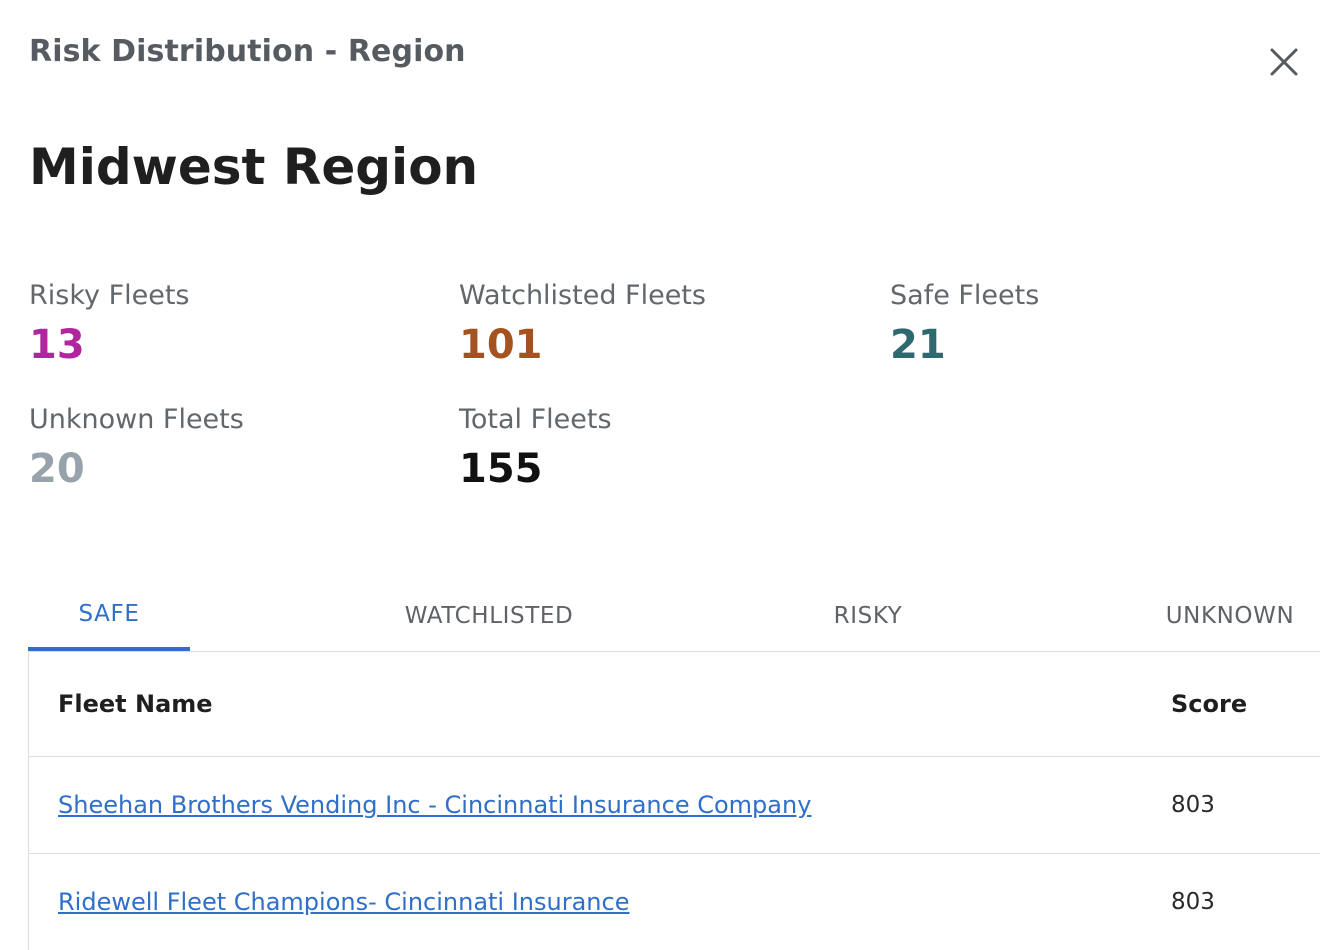 The image size is (1320, 950). I want to click on region-title: Midwest Region, so click(254, 167).